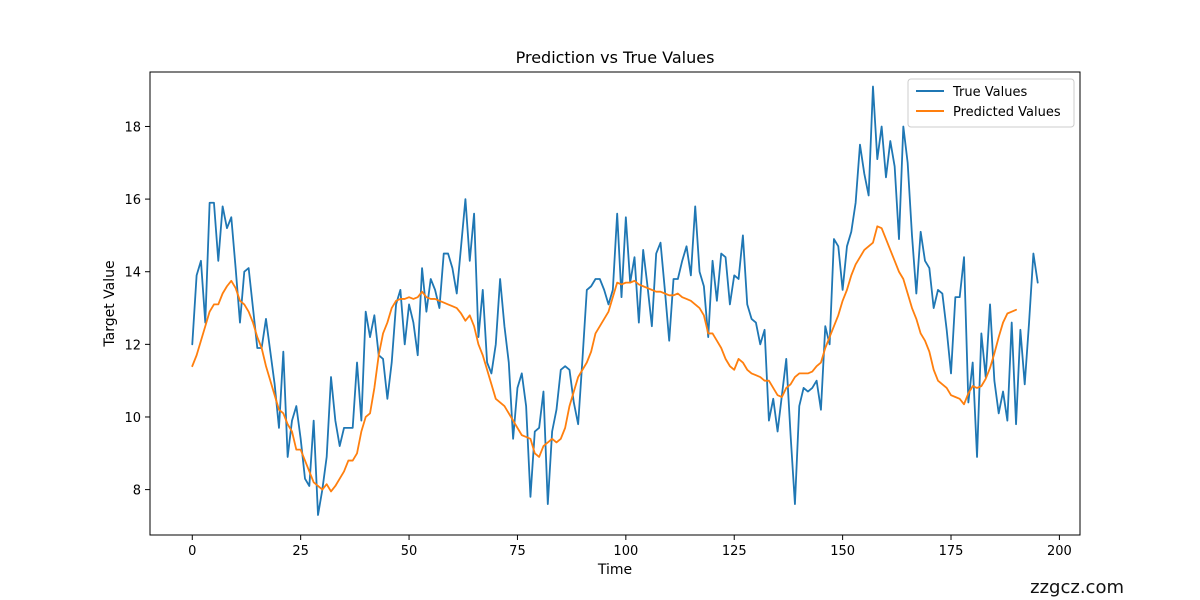  I want to click on x-tick-label: 75, so click(517, 551).